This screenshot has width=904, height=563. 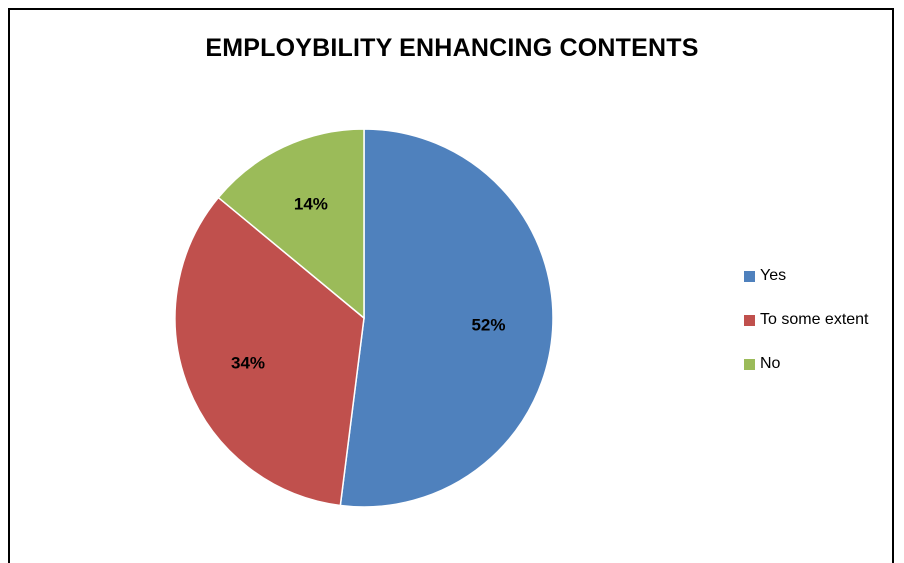 I want to click on legend-swatch-to-some-extent, so click(x=749, y=320).